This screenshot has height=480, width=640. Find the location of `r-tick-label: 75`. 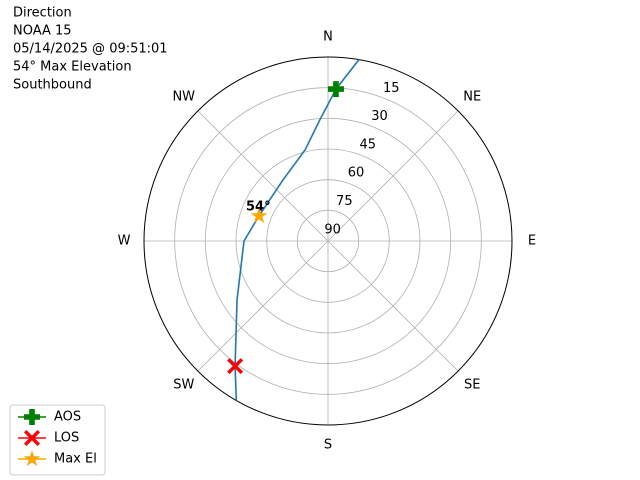

r-tick-label: 75 is located at coordinates (344, 201).